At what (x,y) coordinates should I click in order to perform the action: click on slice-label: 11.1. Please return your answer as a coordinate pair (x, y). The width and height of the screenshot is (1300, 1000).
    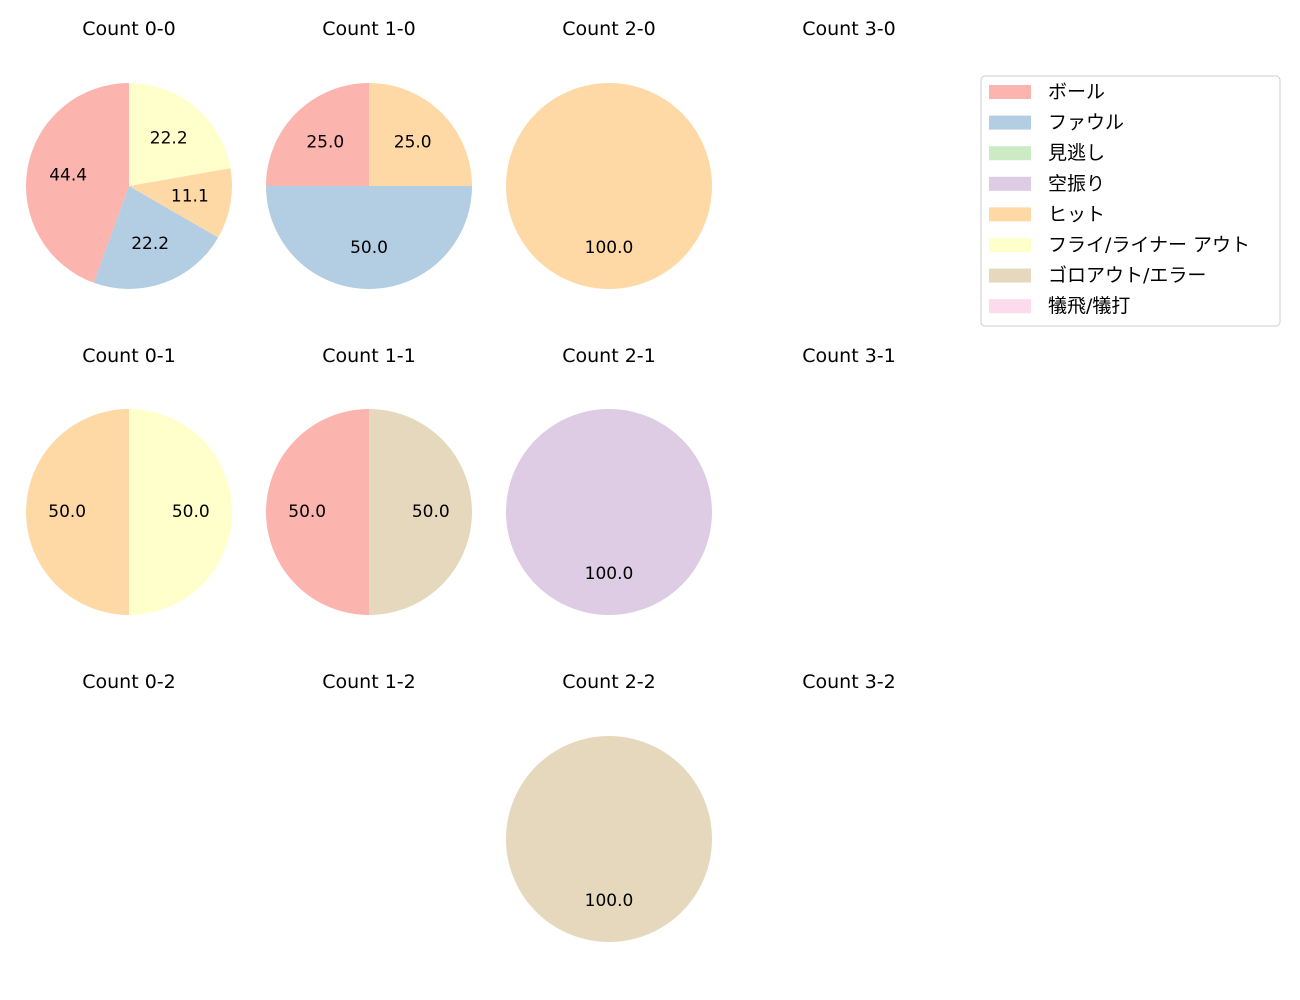
    Looking at the image, I should click on (190, 197).